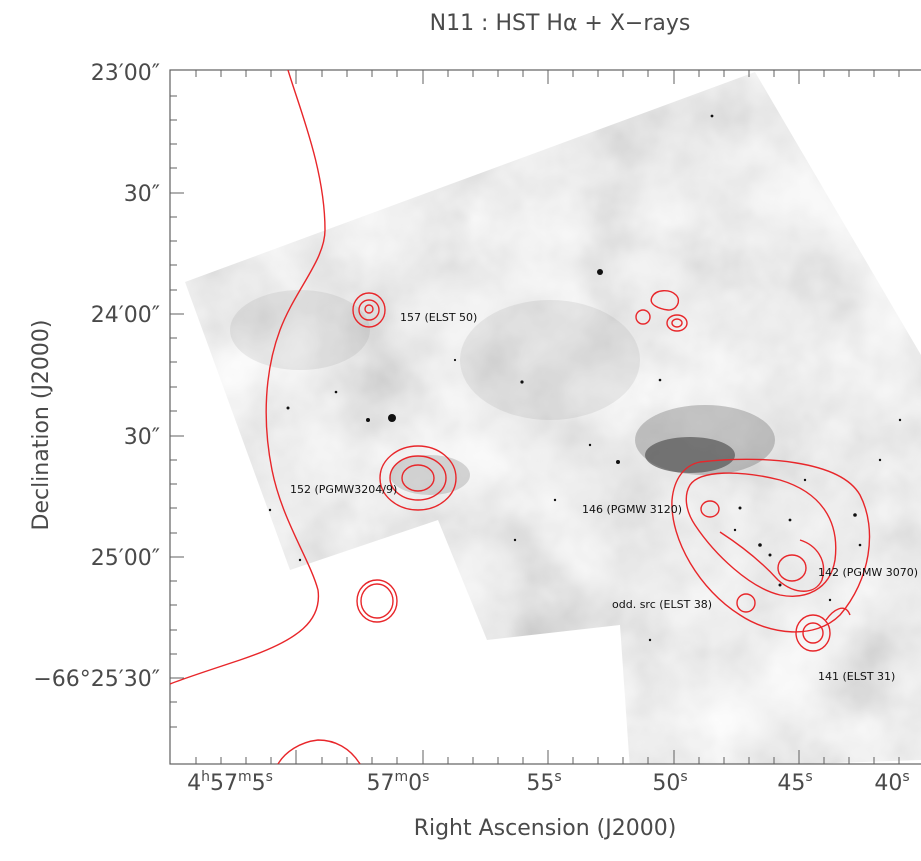  What do you see at coordinates (868, 572) in the screenshot?
I see `annotation-142: 142 (PGMW 3070)` at bounding box center [868, 572].